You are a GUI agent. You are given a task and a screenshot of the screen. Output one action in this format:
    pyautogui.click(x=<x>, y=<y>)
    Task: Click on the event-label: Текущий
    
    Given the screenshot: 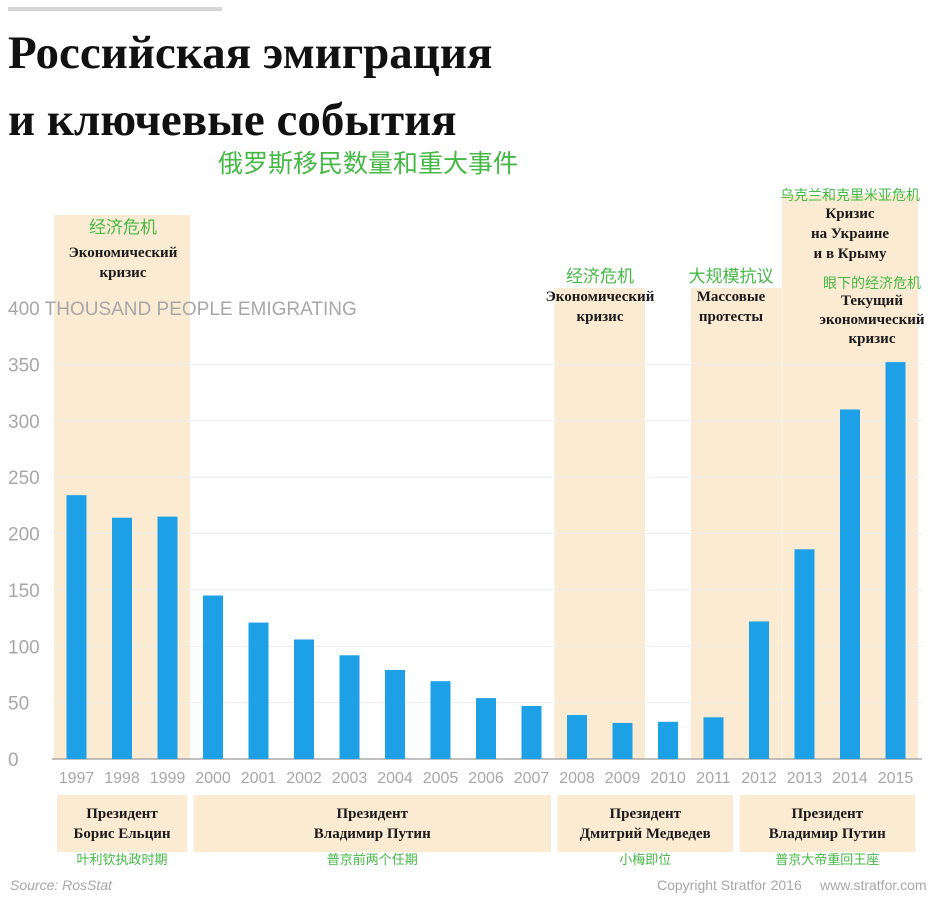 What is the action you would take?
    pyautogui.click(x=872, y=301)
    